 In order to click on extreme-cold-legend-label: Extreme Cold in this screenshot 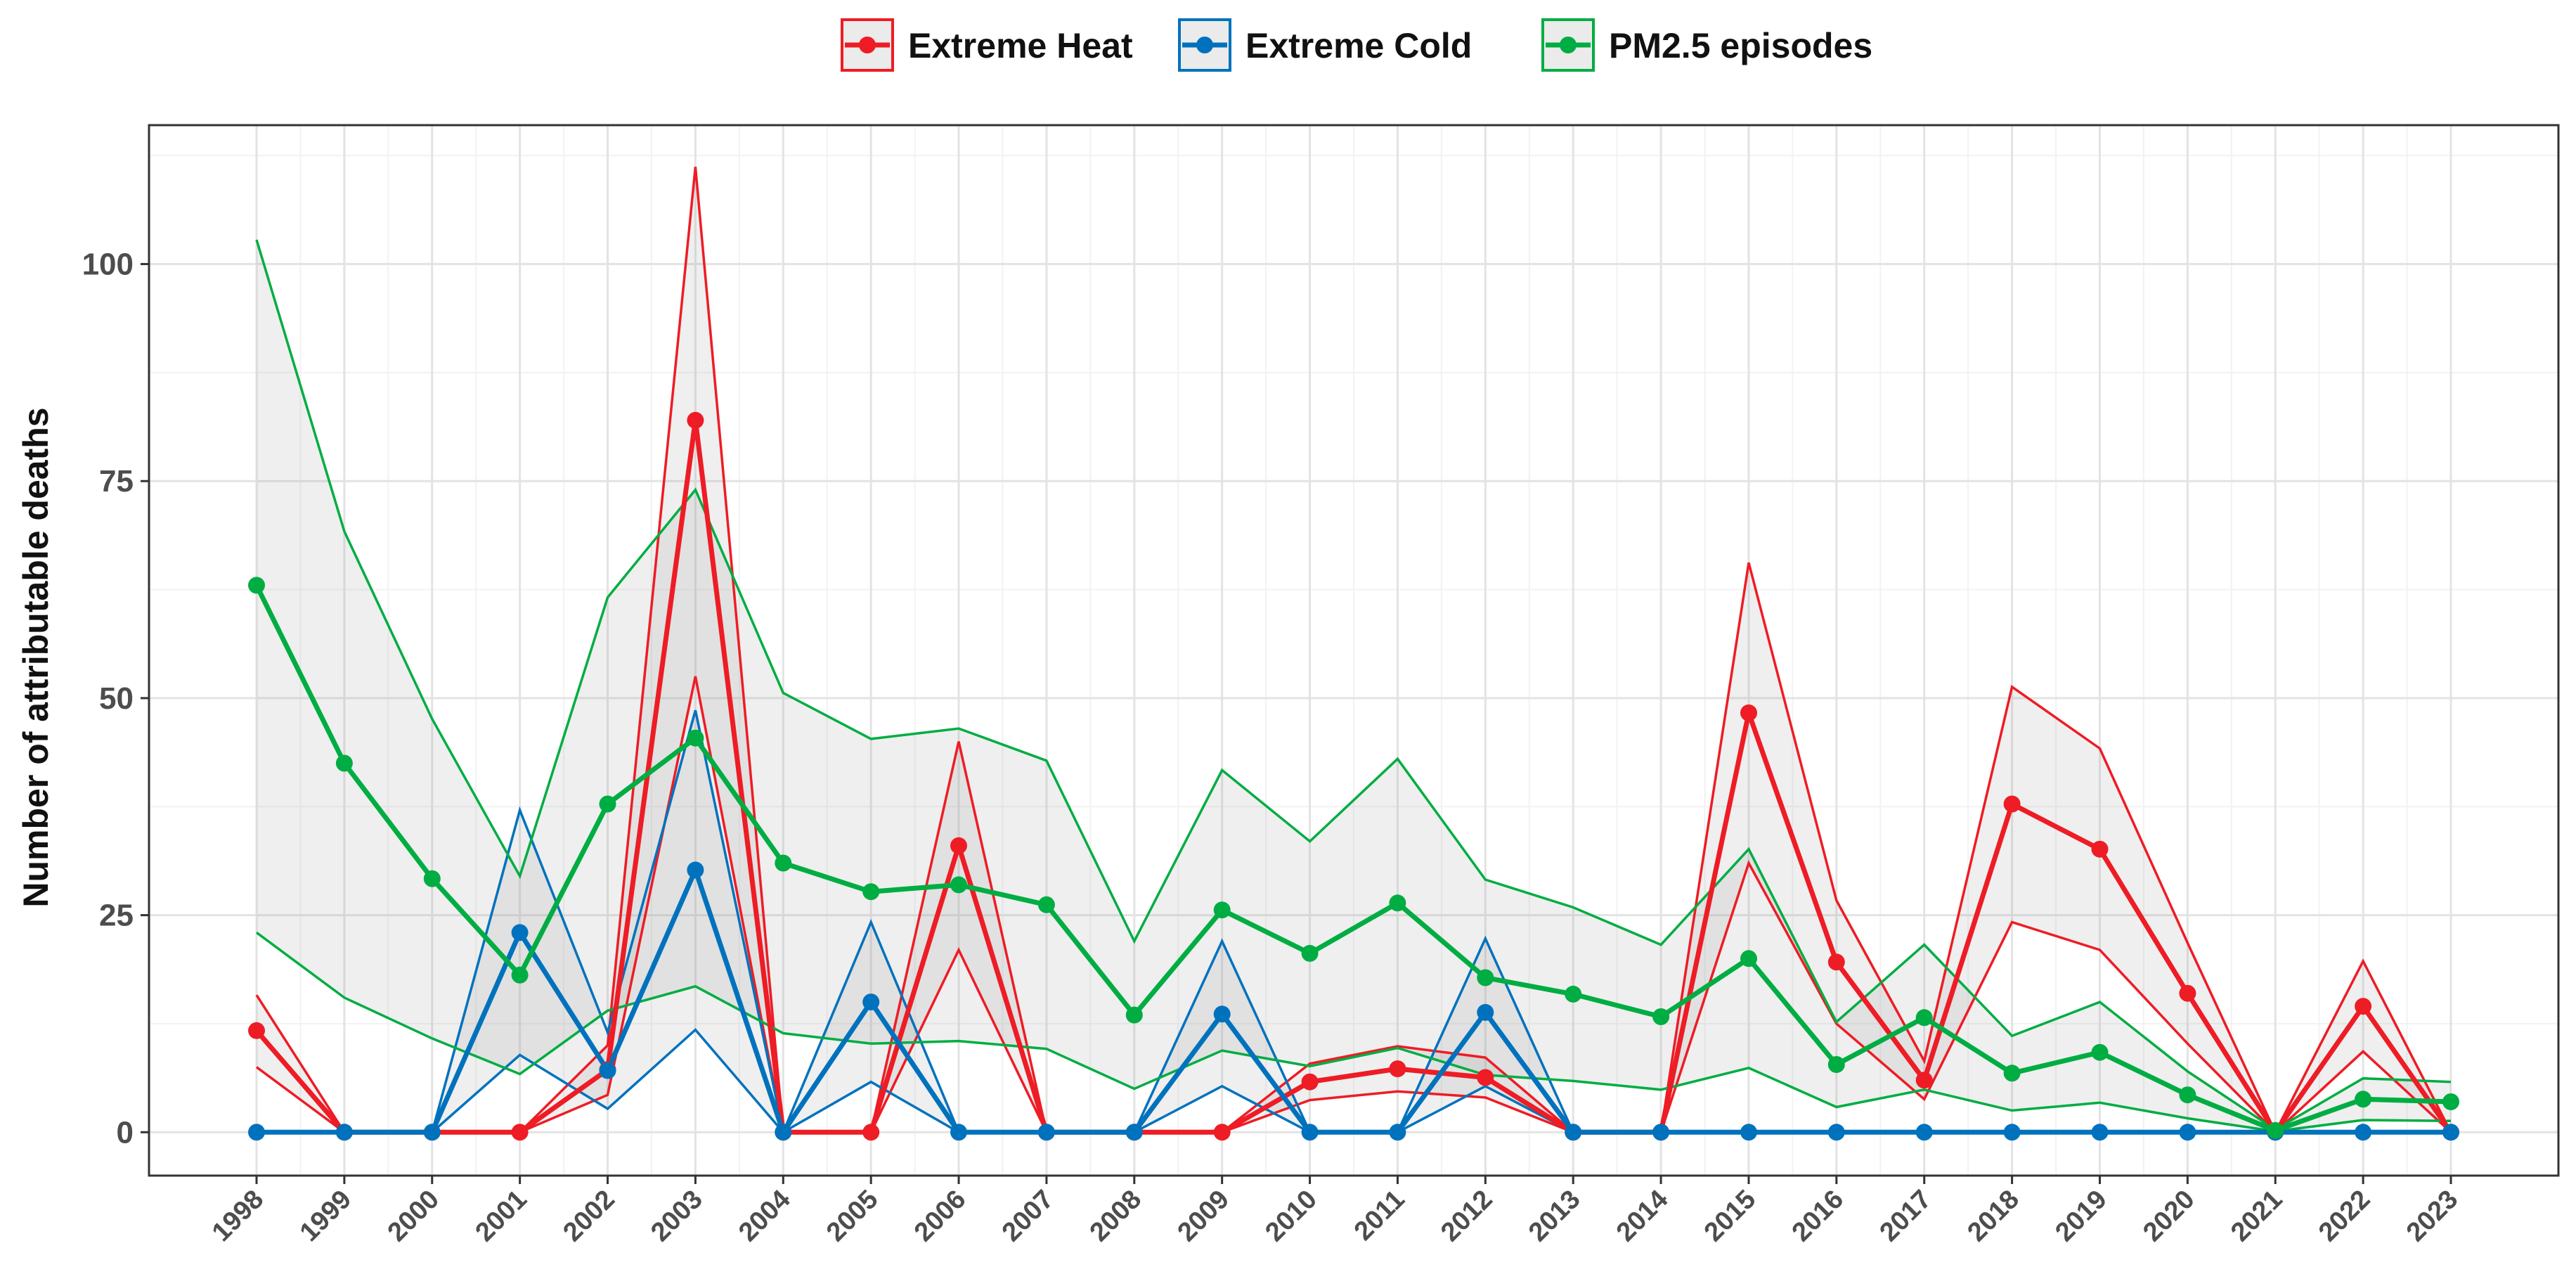, I will do `click(1359, 45)`.